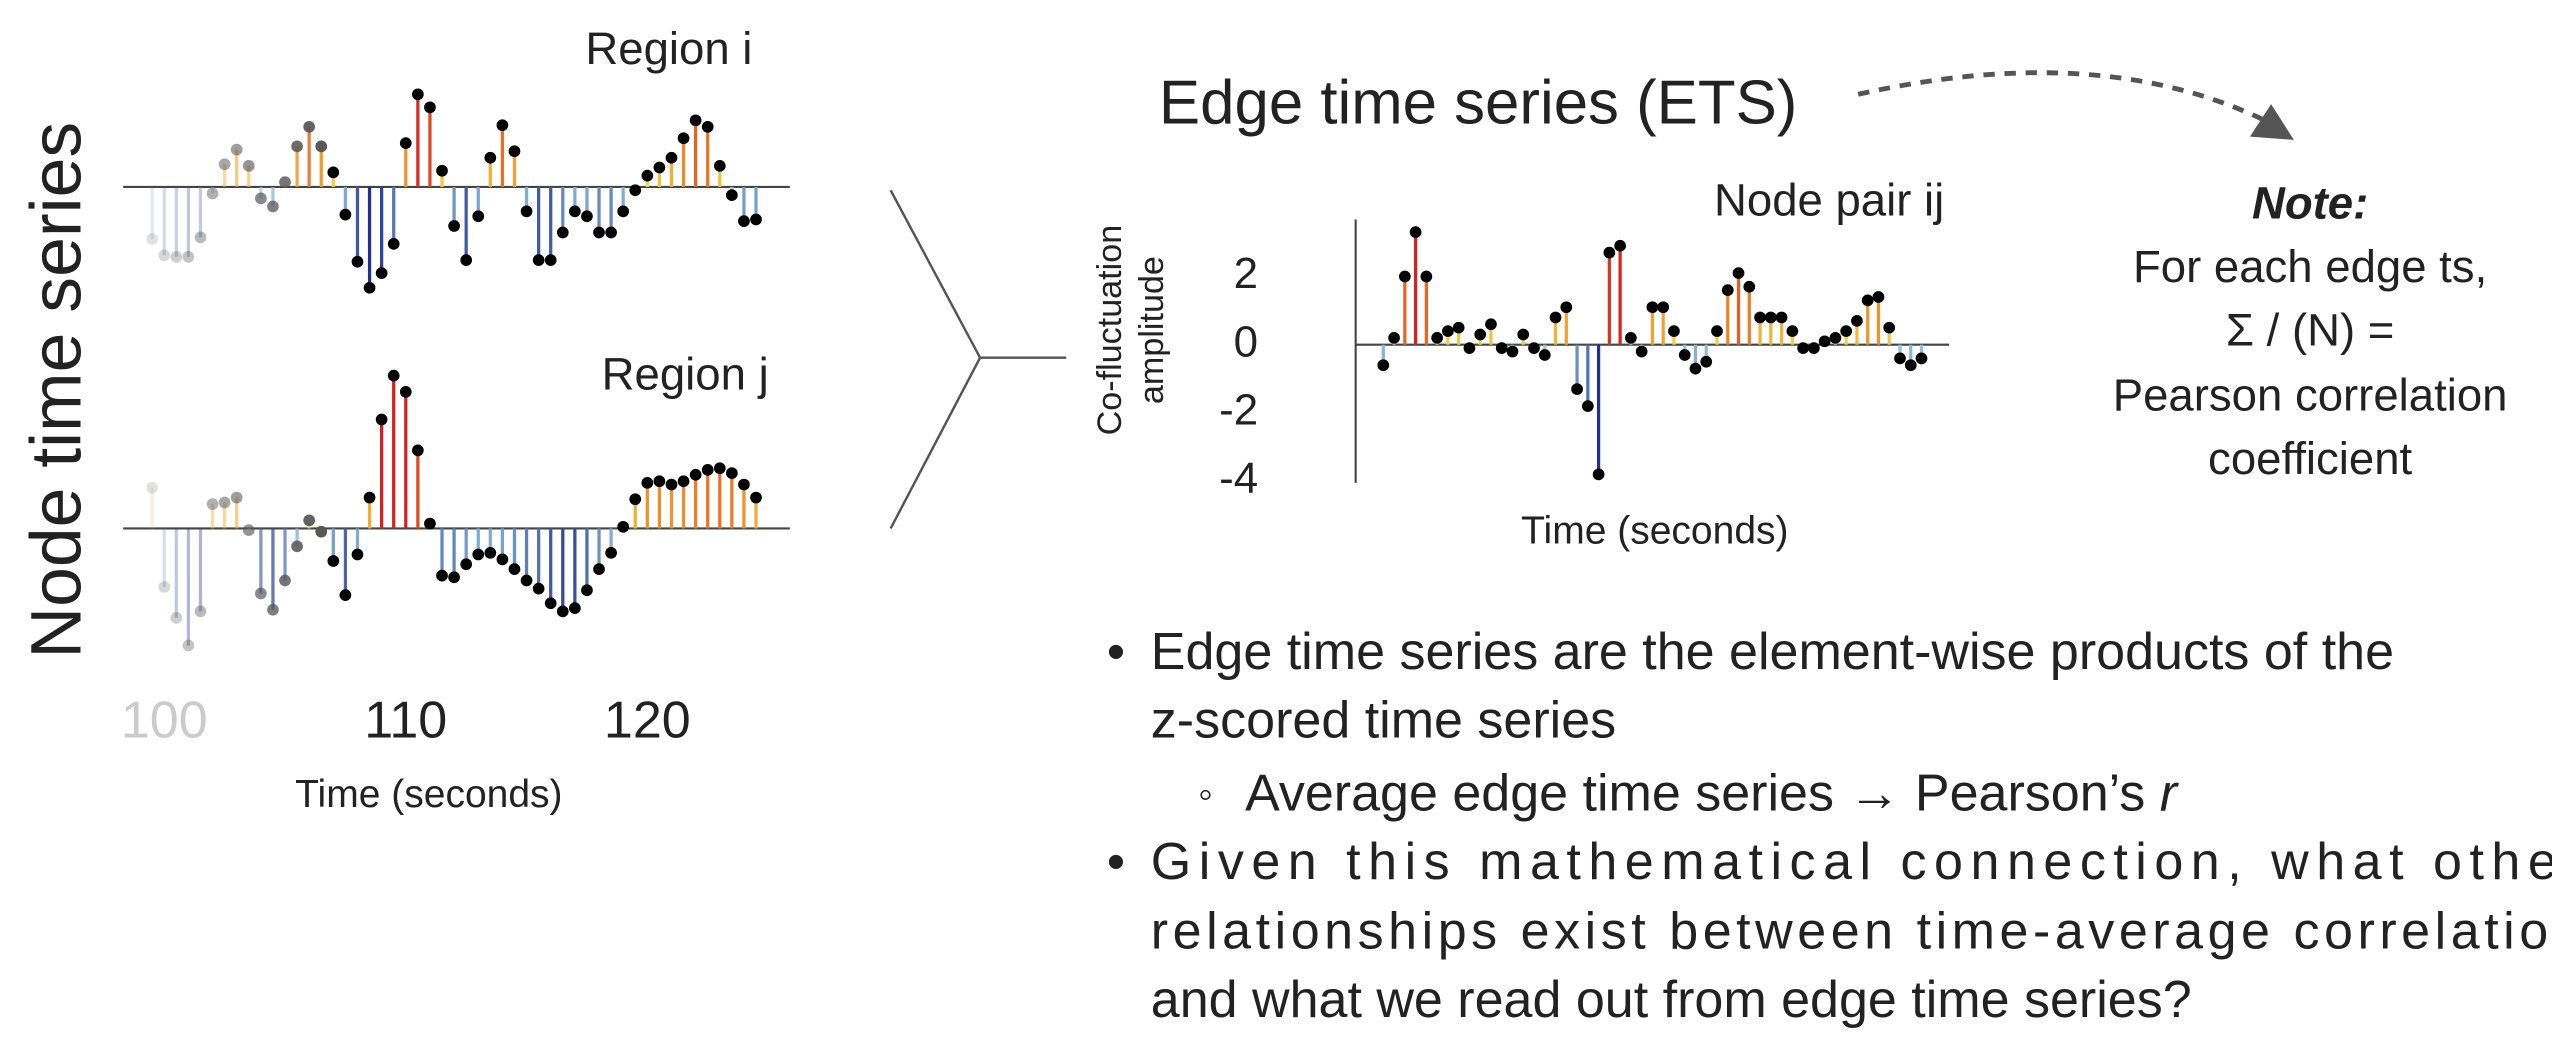  Describe the element at coordinates (2271, 122) in the screenshot. I see `arrow-head` at that location.